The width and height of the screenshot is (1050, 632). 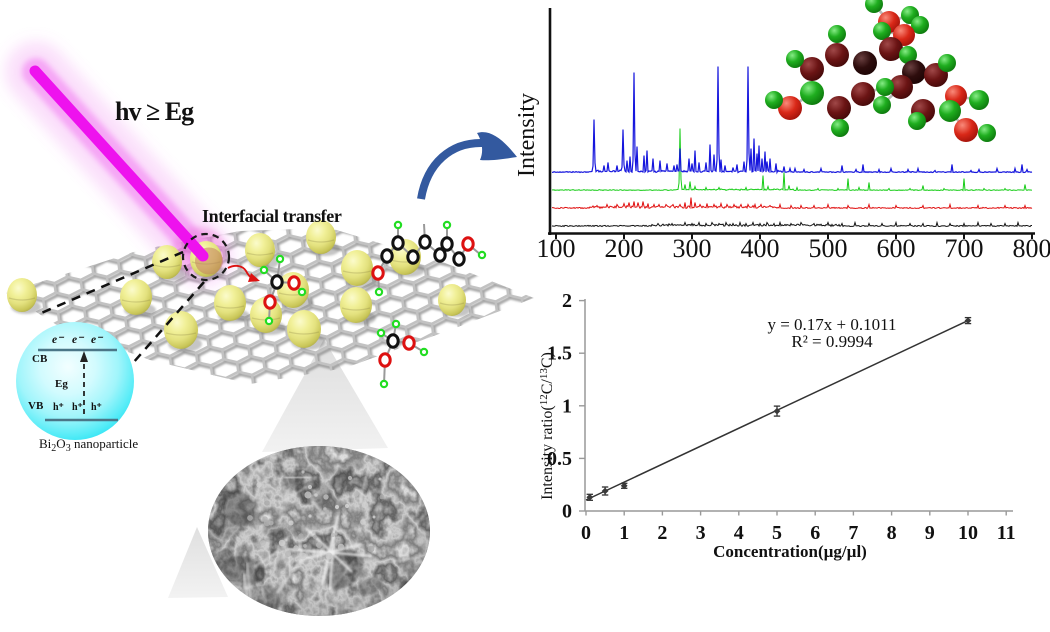 I want to click on svg-text: 600, so click(x=896, y=248).